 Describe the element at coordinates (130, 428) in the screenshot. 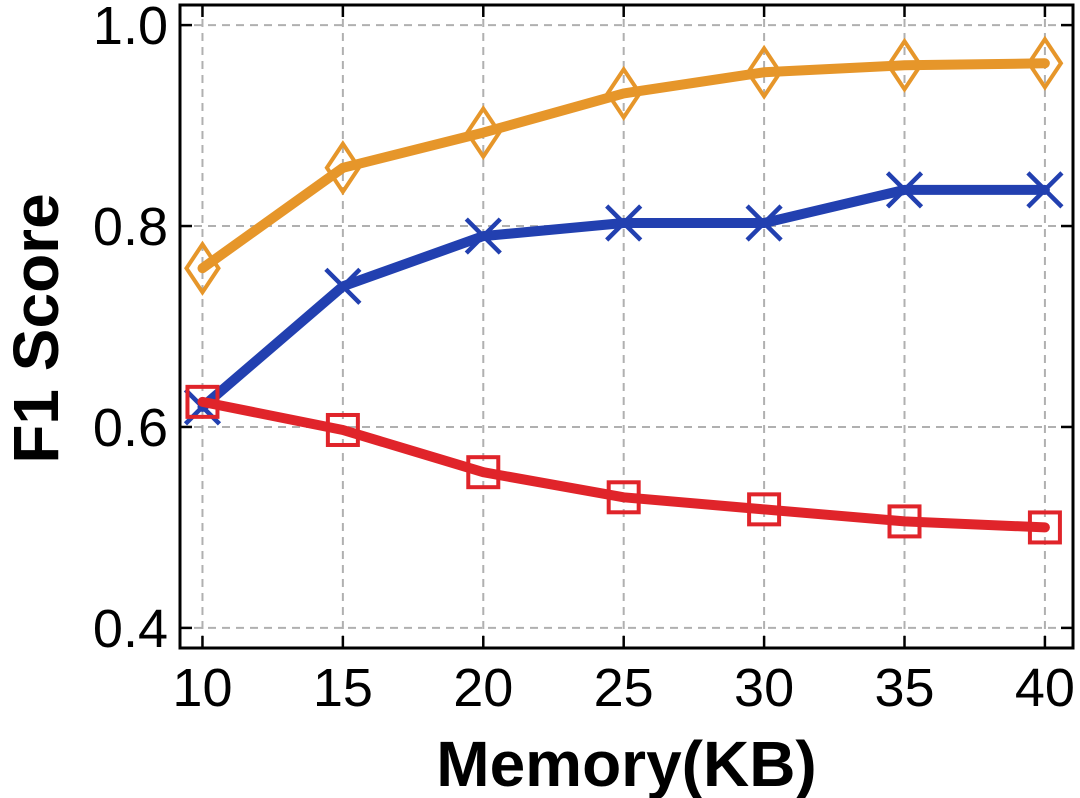

I see `y-tick-label: 0.6` at that location.